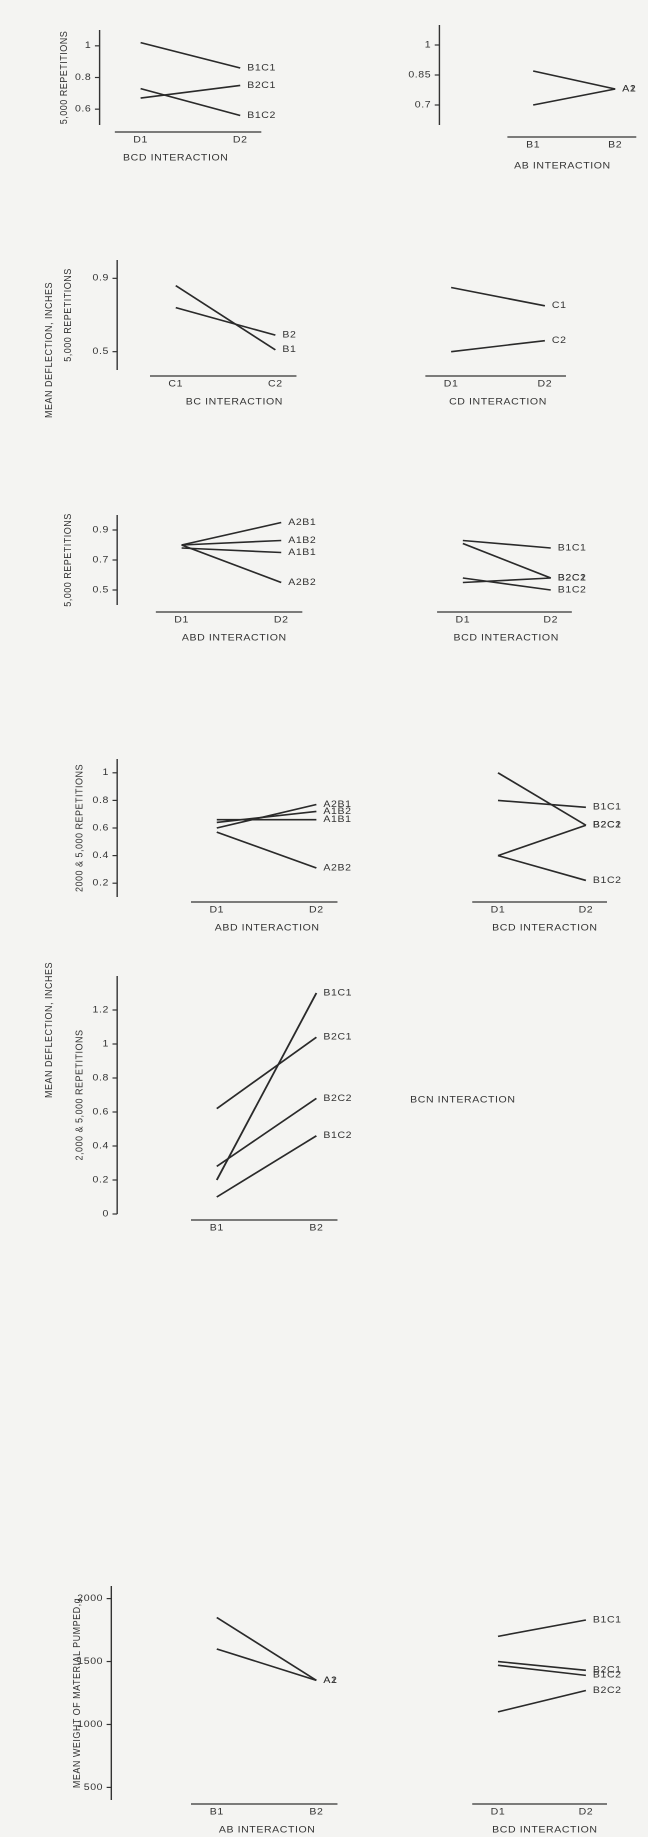 The width and height of the screenshot is (648, 1837). Describe the element at coordinates (629, 89) in the screenshot. I see `series-label: A2` at that location.